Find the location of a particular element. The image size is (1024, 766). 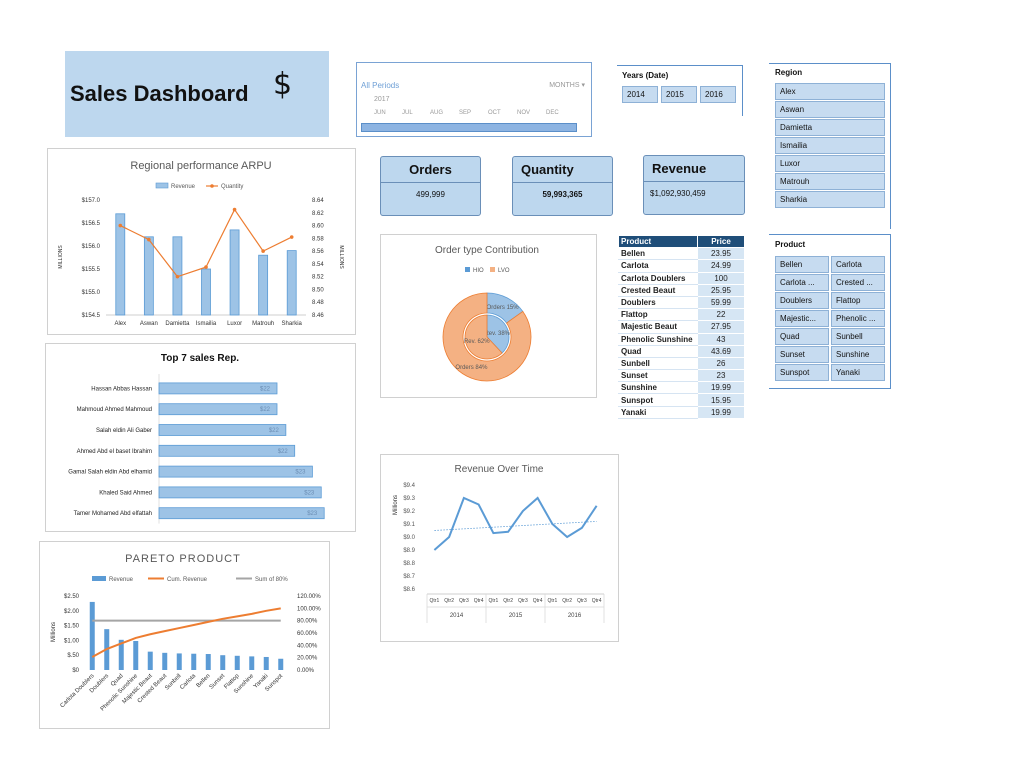

region-item-matrouh: Matrouh is located at coordinates (830, 181).